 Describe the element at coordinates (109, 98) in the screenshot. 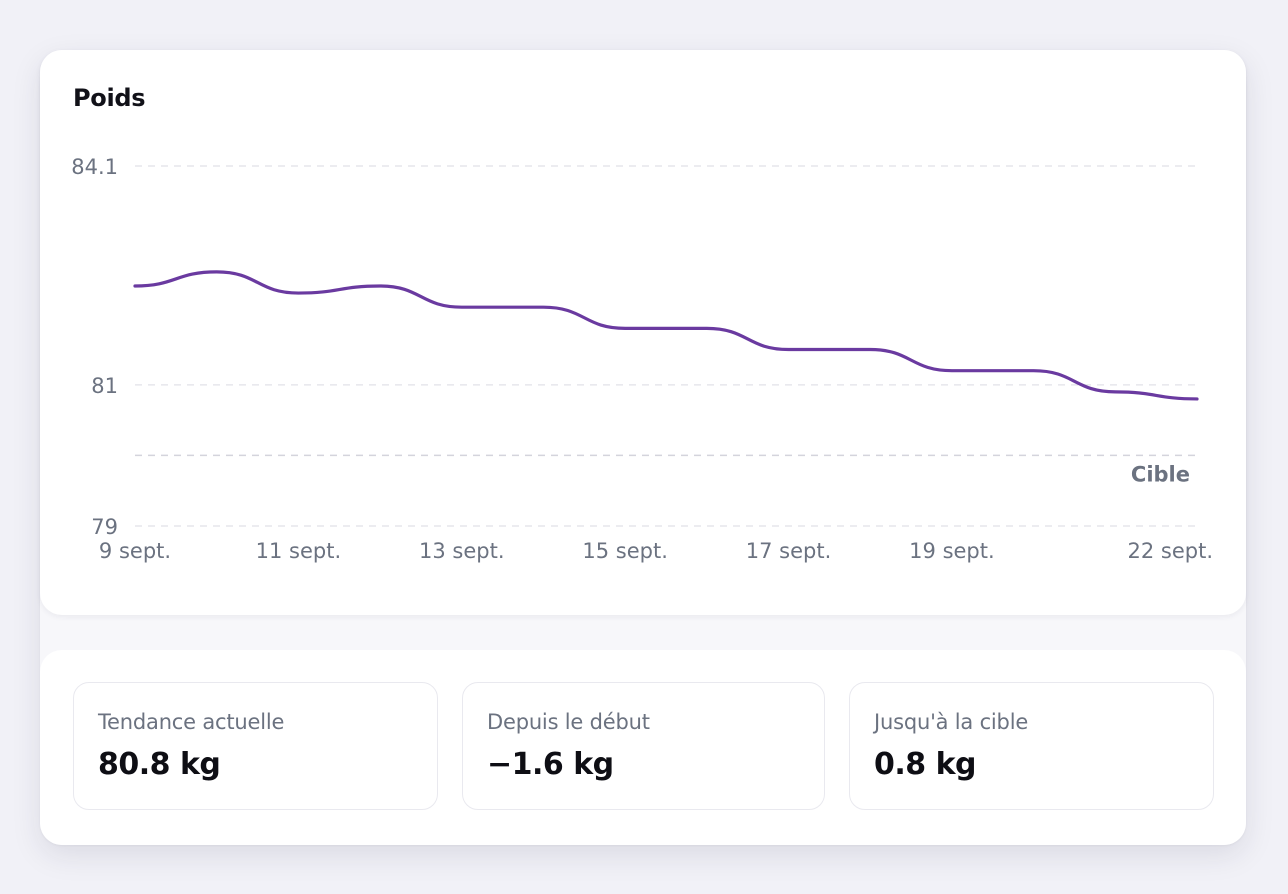

I see `chart-title: Poids` at that location.